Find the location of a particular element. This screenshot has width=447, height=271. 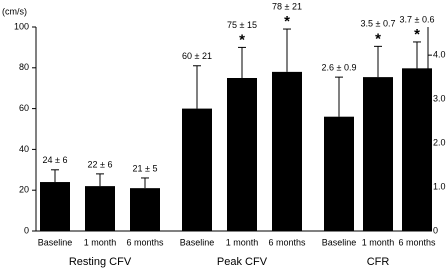

group-label: CFR is located at coordinates (378, 262).